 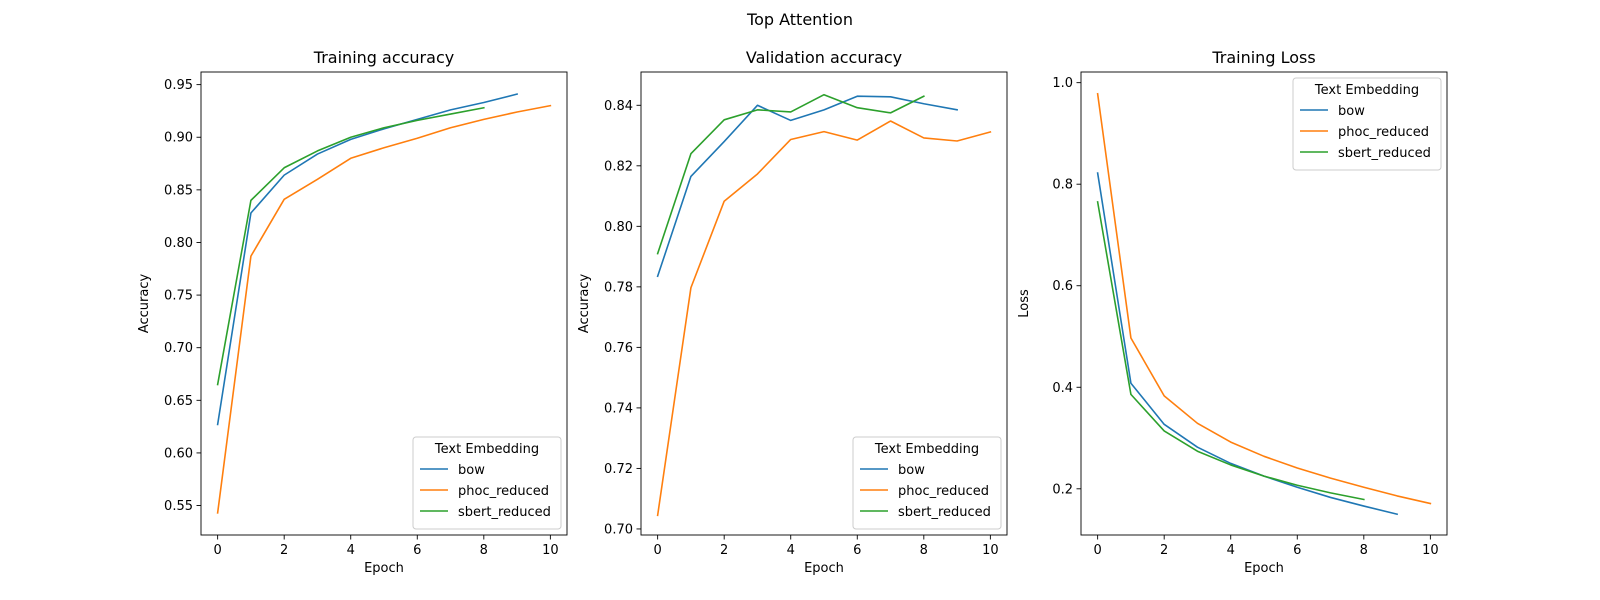 I want to click on y-tick-label: 0.2, so click(x=1062, y=489).